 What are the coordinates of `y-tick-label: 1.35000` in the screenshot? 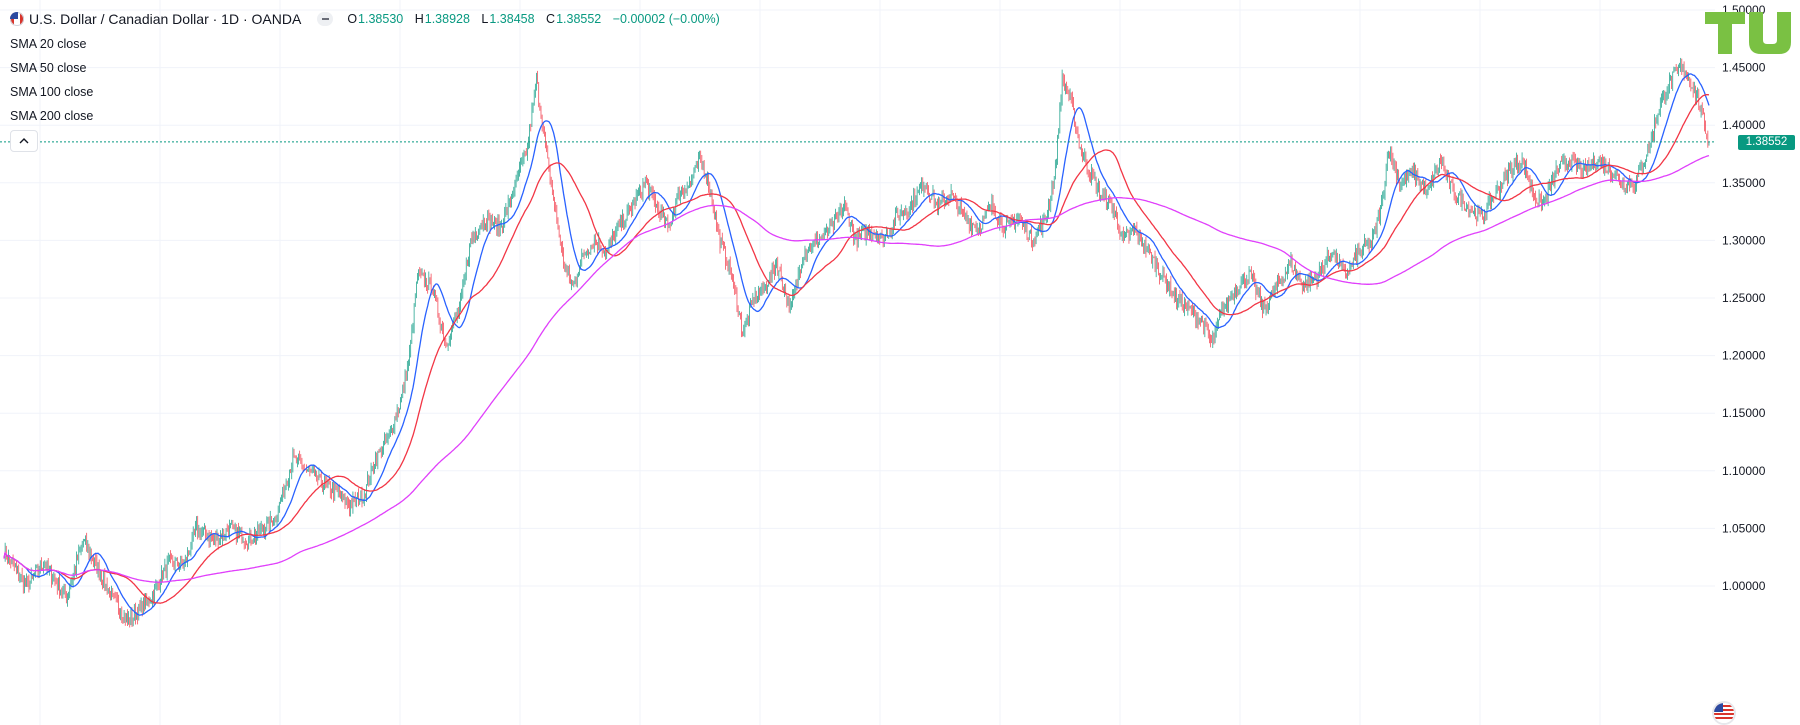 It's located at (1744, 183).